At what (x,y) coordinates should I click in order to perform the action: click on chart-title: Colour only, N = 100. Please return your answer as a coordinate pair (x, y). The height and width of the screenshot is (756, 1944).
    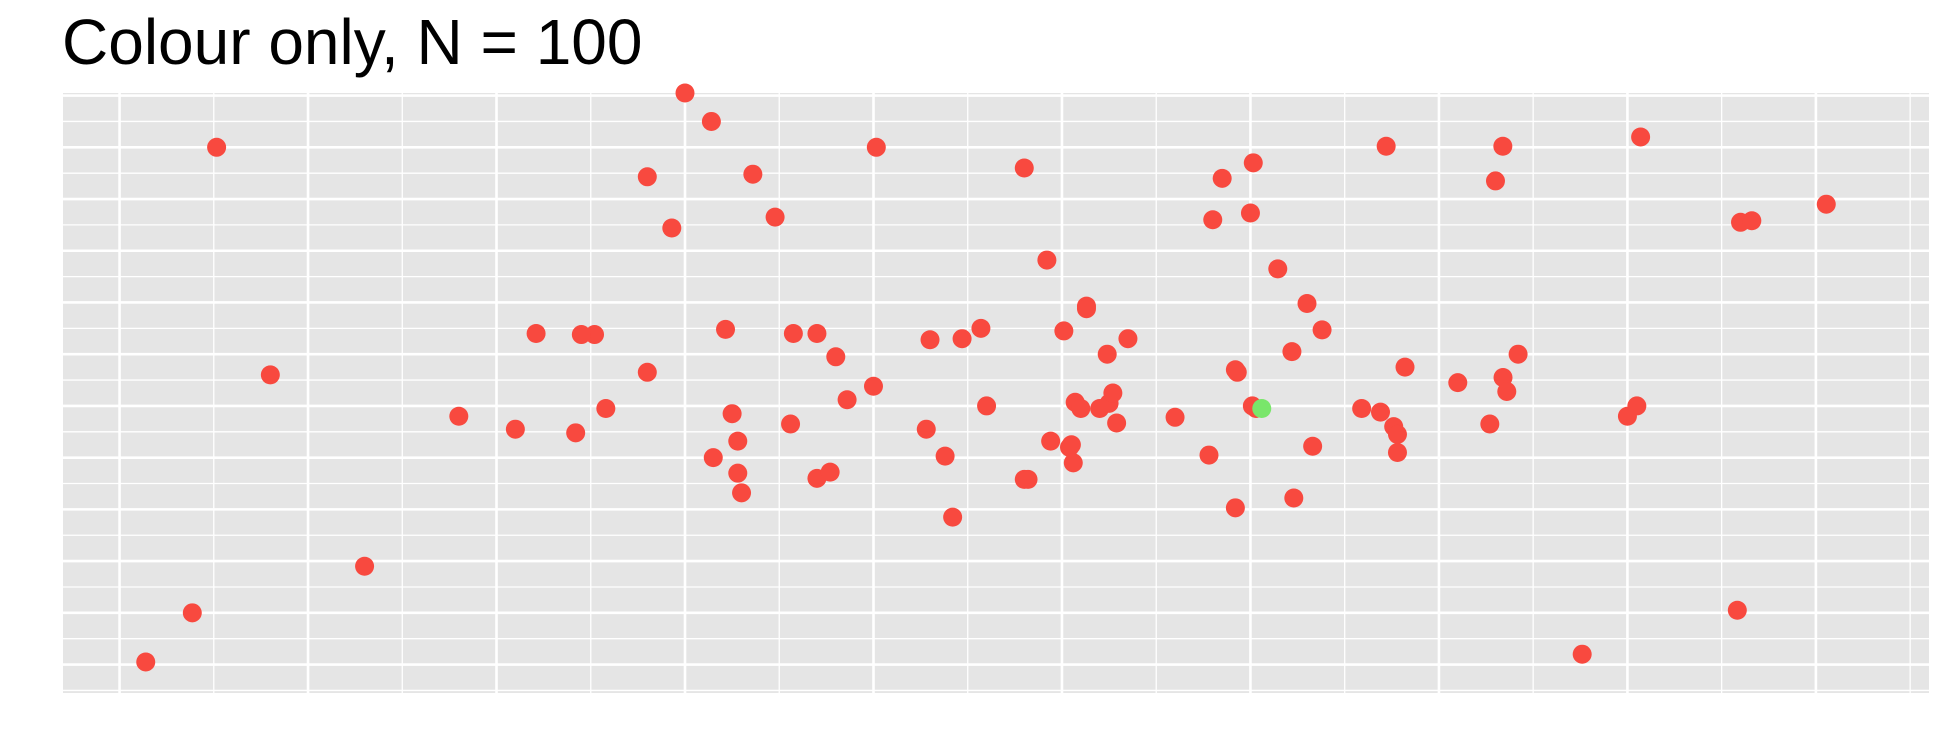
    Looking at the image, I should click on (352, 42).